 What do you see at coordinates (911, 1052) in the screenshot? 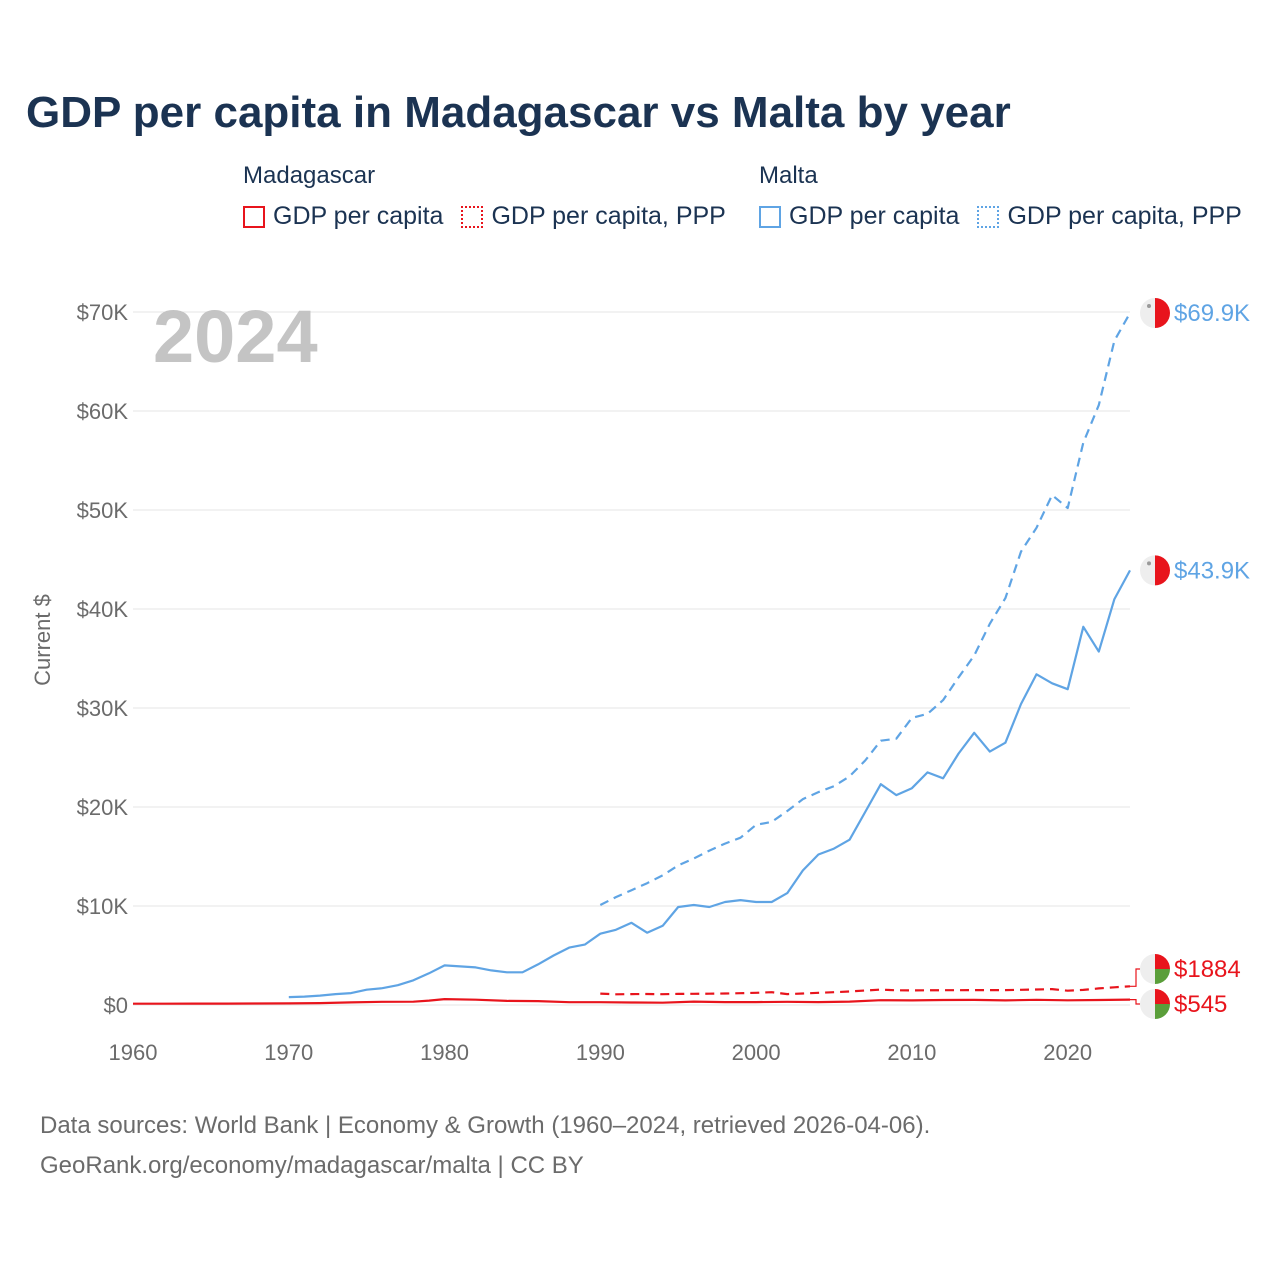
I see `x-tick-label: 2010` at bounding box center [911, 1052].